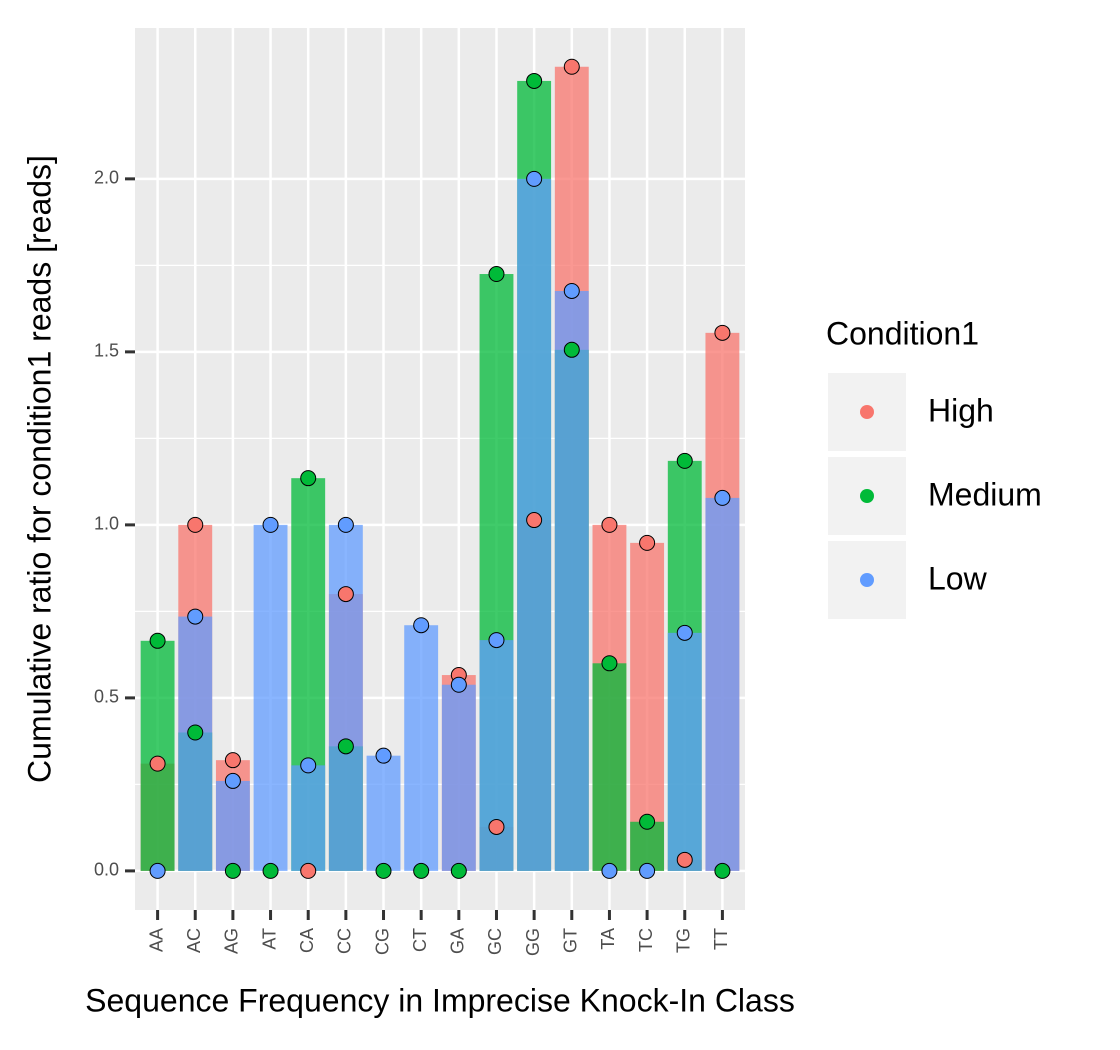  Describe the element at coordinates (106, 524) in the screenshot. I see `y-tick-label: 1.0` at that location.